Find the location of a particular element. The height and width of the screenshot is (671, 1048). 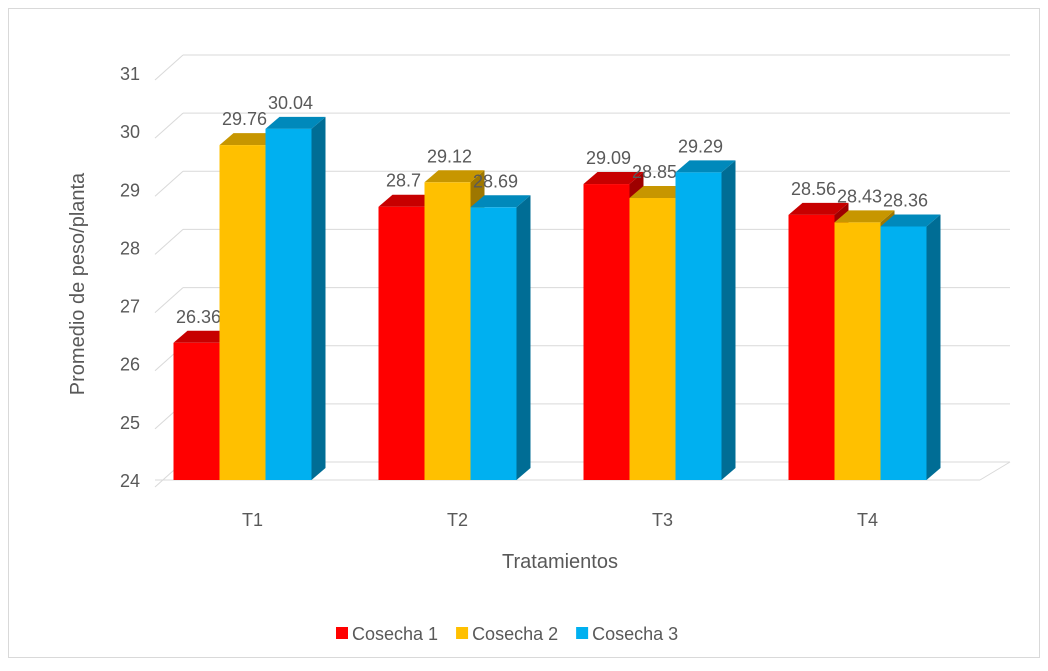

y-tick-label: 25 is located at coordinates (130, 423).